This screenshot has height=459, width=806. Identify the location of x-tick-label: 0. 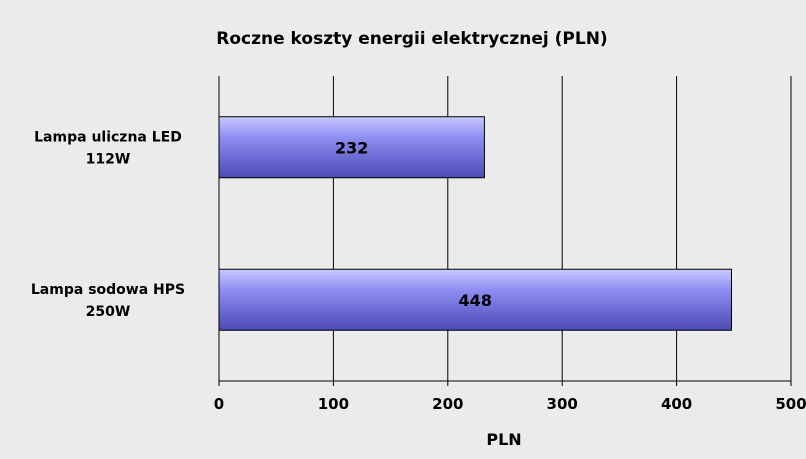
(219, 404).